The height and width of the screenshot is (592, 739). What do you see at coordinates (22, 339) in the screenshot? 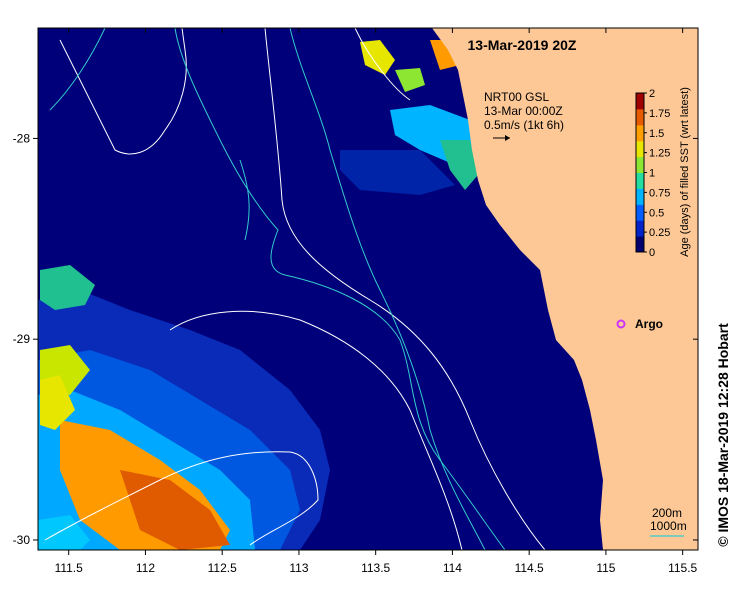
I see `y-tick-label: -29` at bounding box center [22, 339].